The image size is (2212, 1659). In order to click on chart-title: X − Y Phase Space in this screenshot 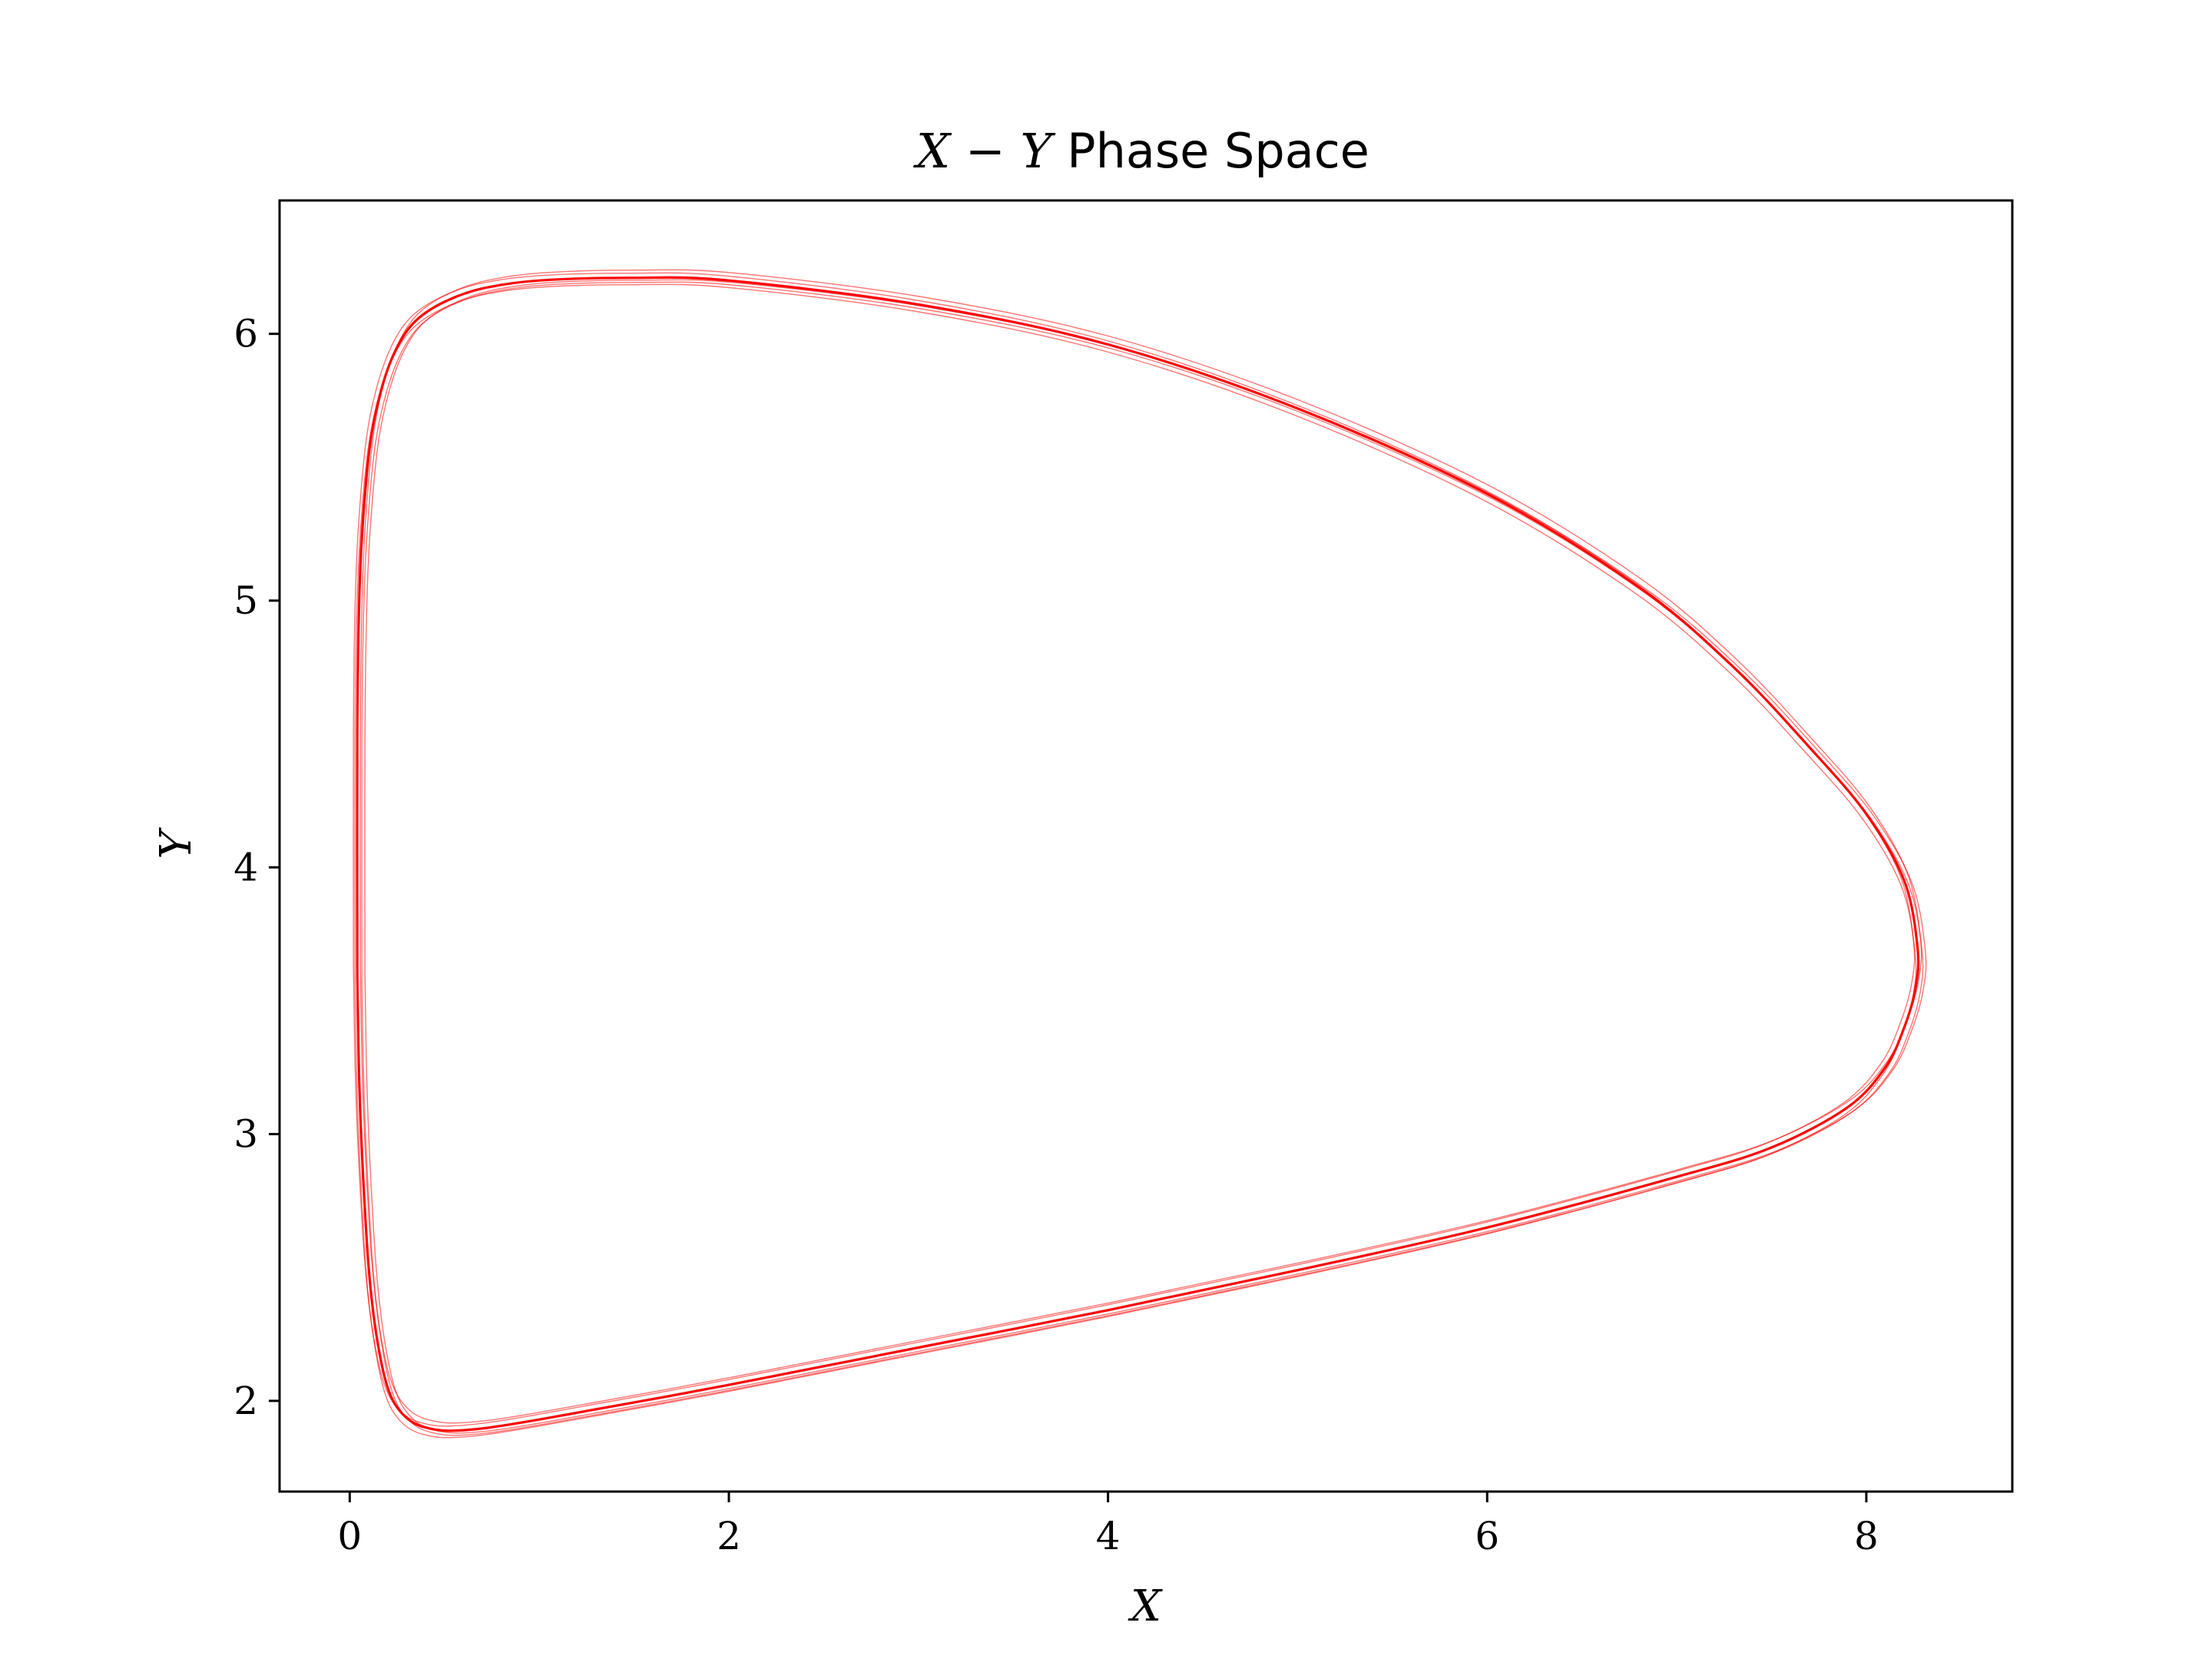, I will do `click(1141, 151)`.